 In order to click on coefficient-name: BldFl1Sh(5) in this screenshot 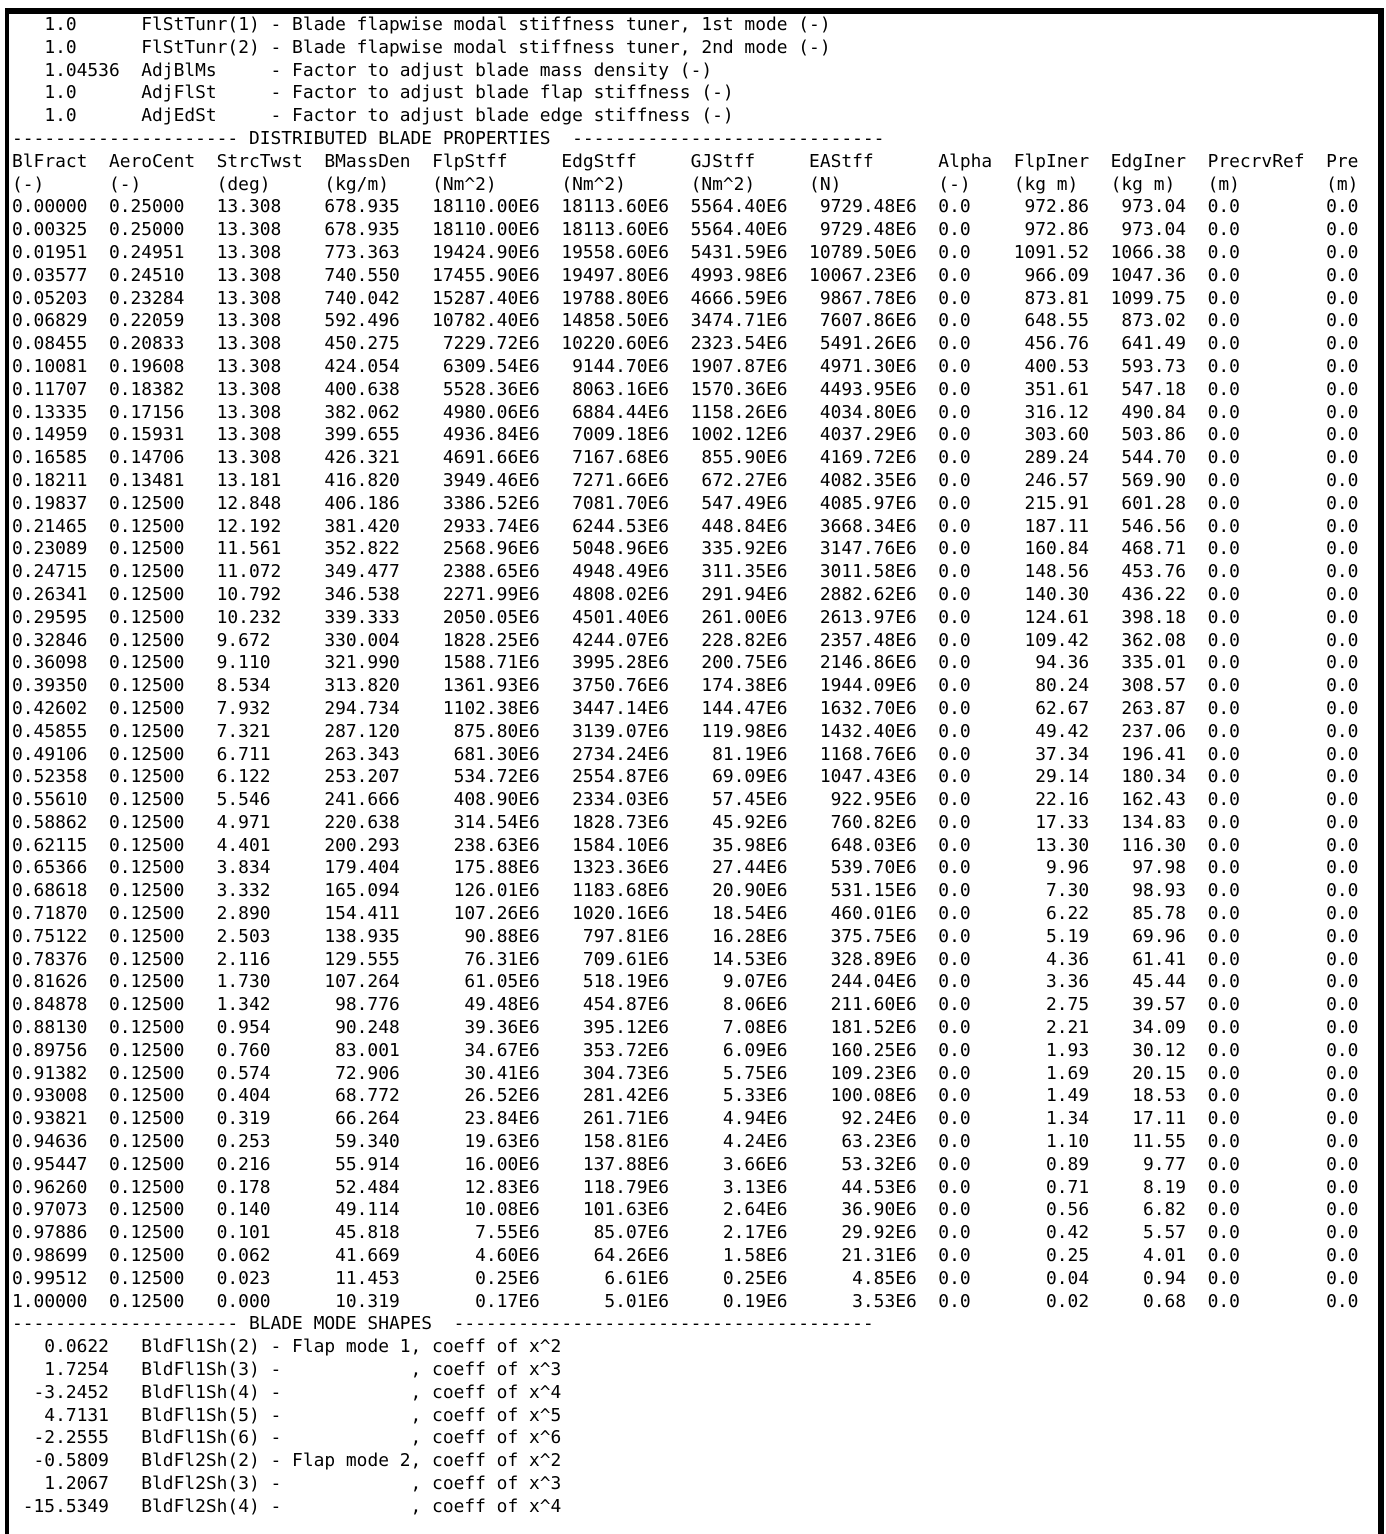, I will do `click(200, 1415)`.